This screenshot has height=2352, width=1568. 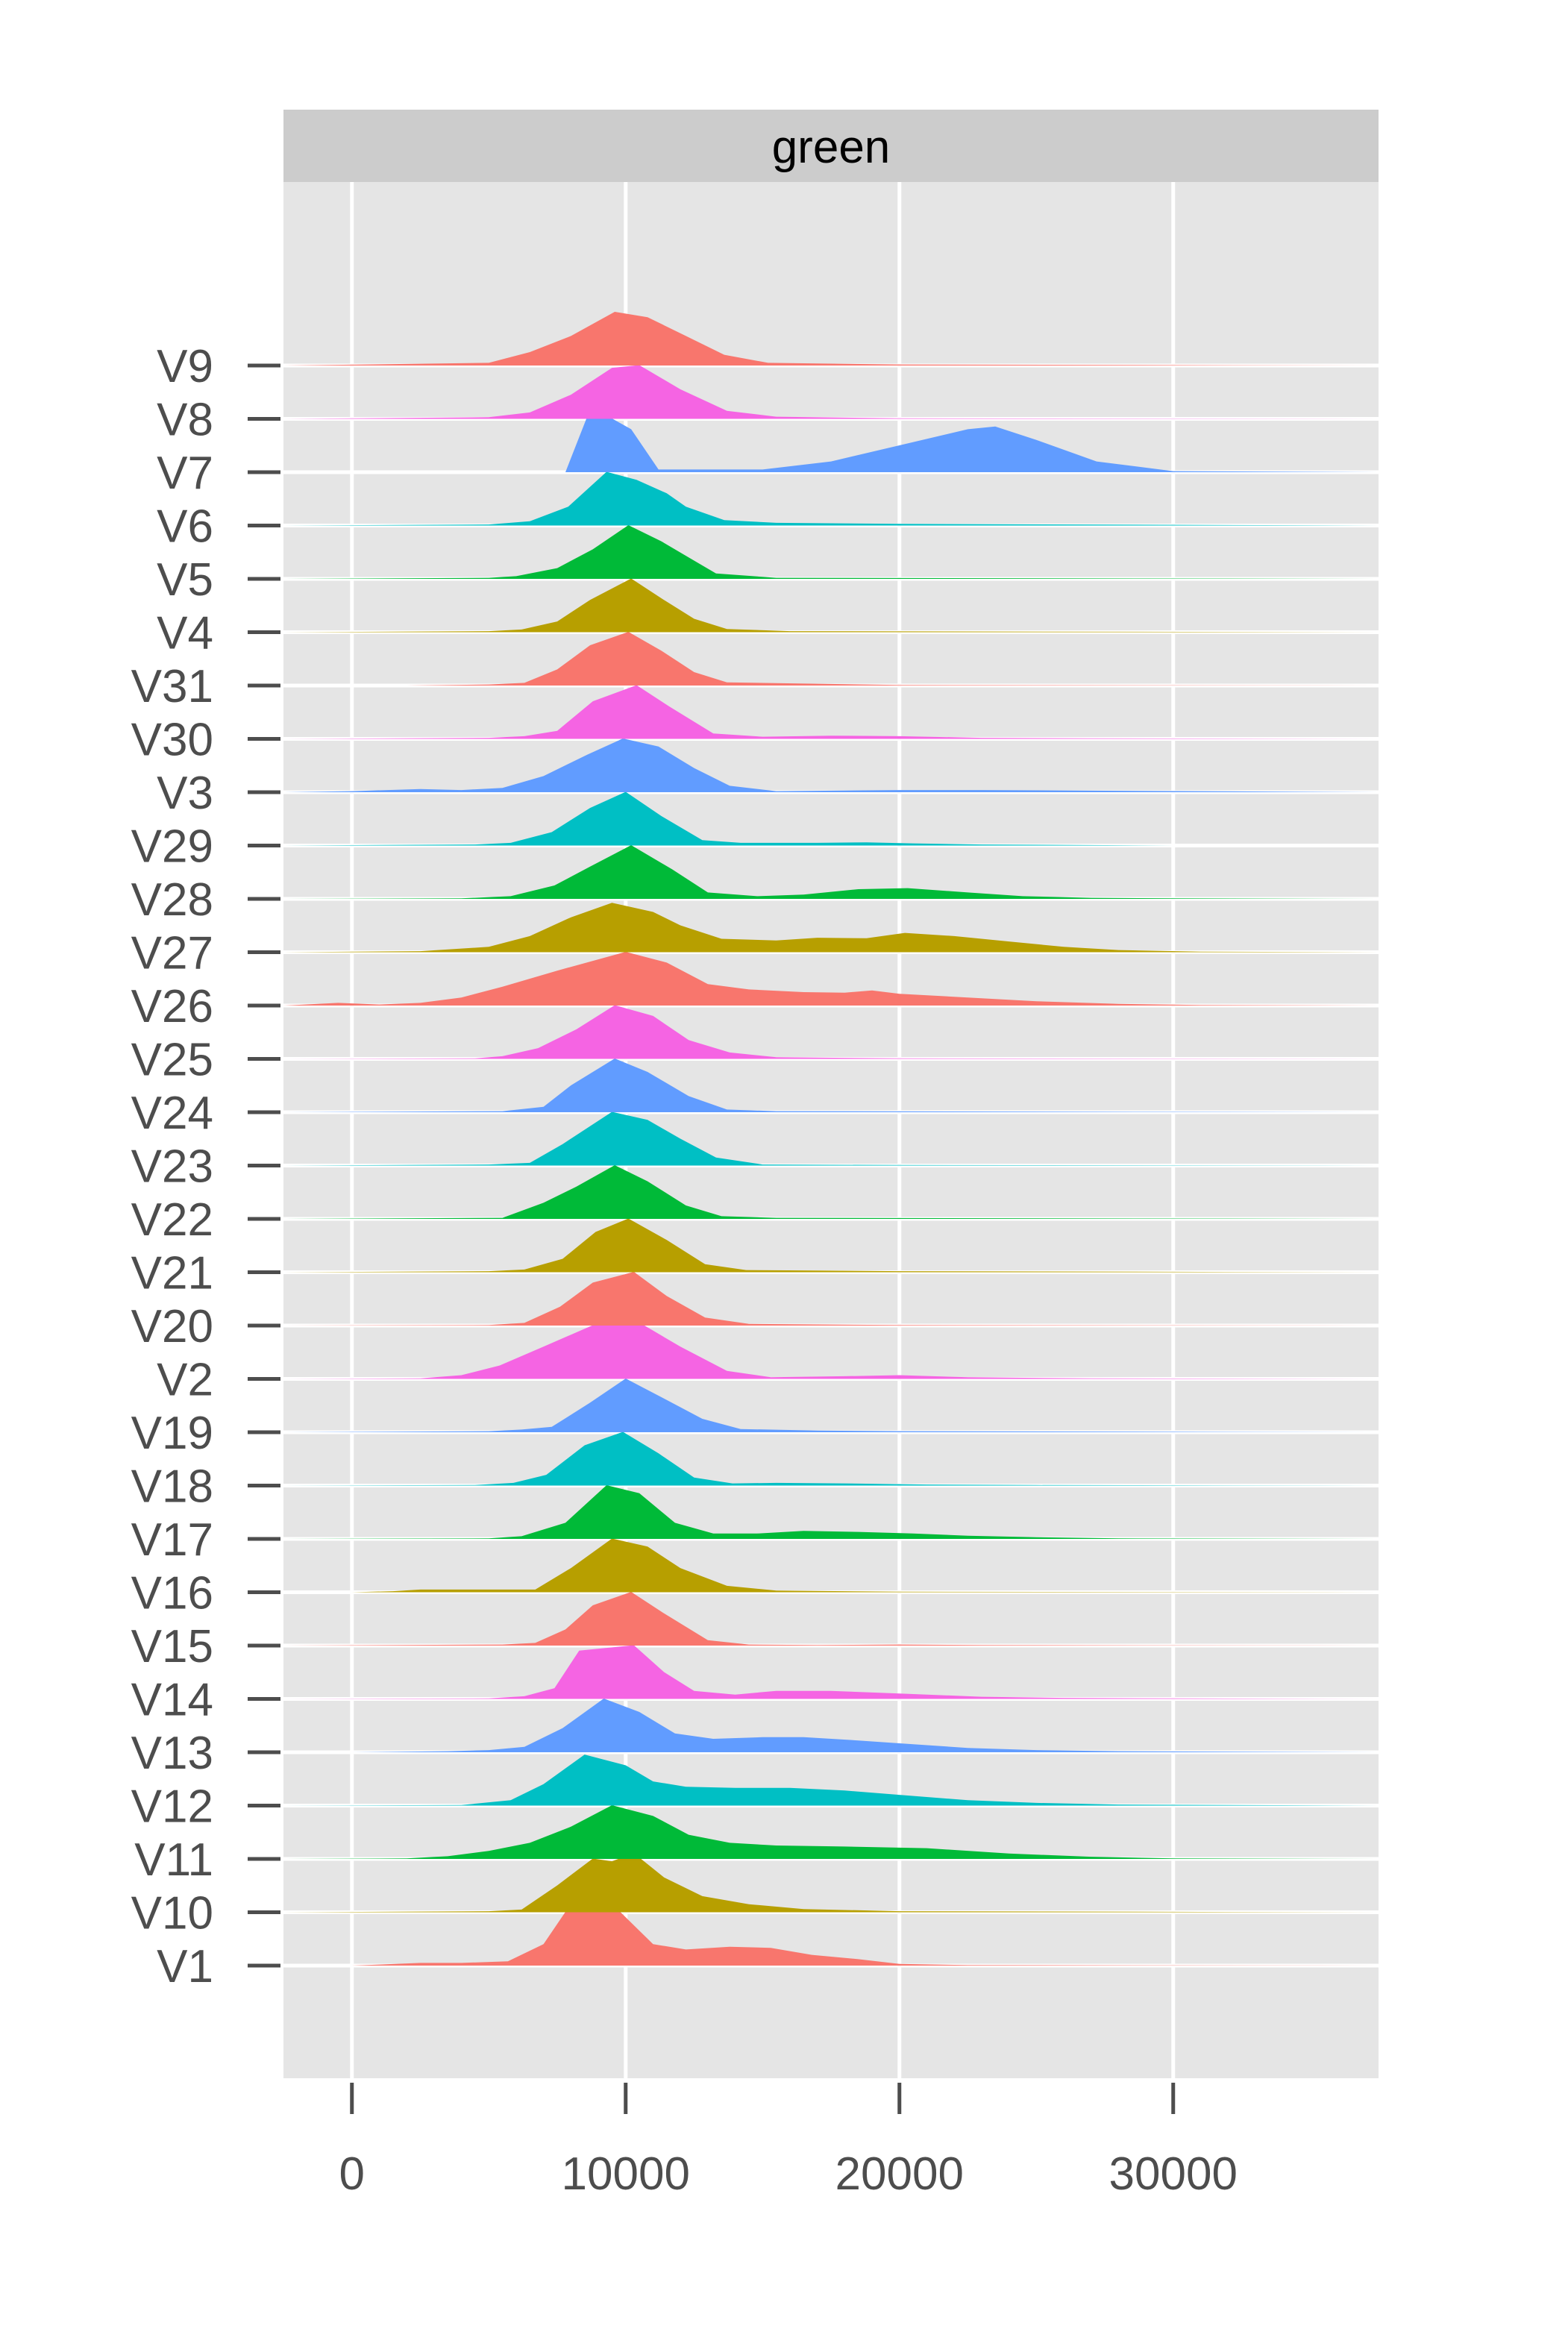 I want to click on y-tick-label: V5, so click(x=185, y=580).